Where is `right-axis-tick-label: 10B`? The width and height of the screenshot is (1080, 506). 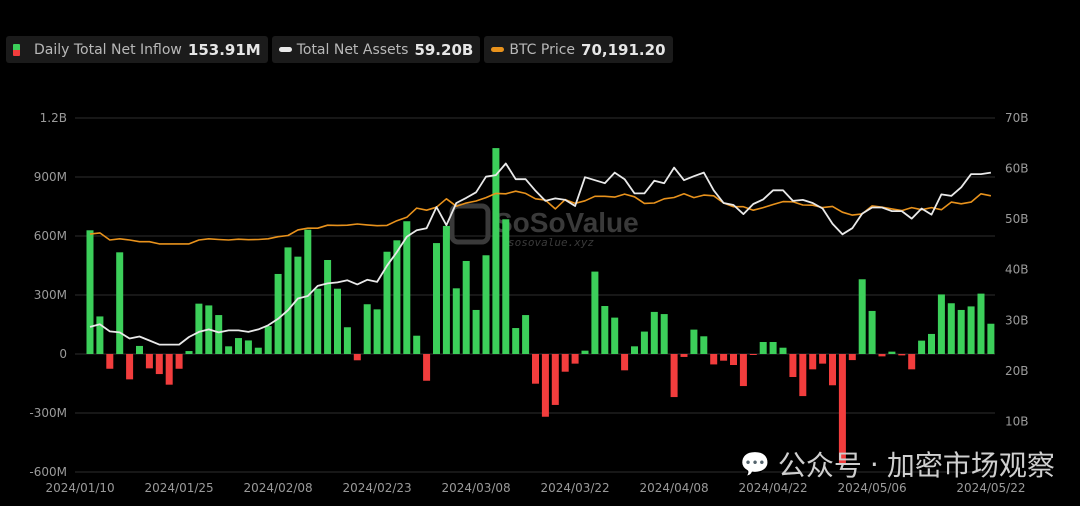
right-axis-tick-label: 10B is located at coordinates (1017, 421).